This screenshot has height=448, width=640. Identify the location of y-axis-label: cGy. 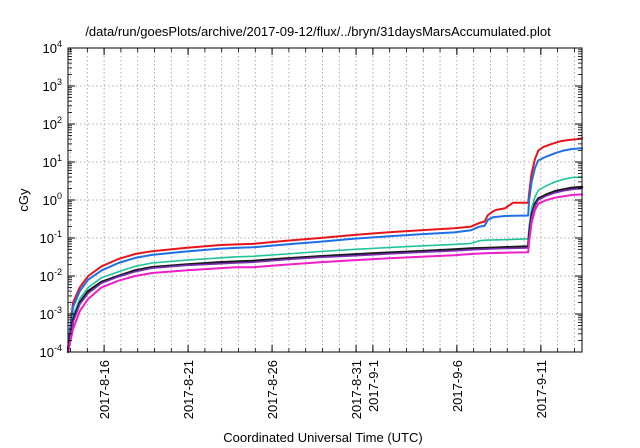
(23, 200).